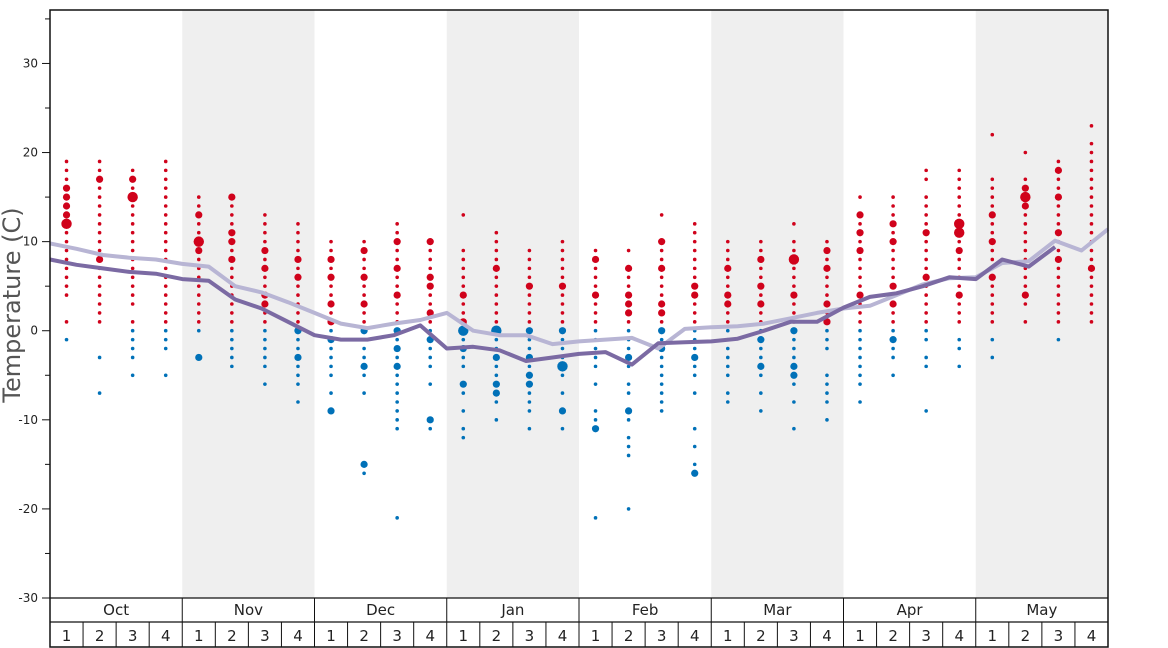 The height and width of the screenshot is (648, 1168). I want to click on week-label: 1, so click(331, 636).